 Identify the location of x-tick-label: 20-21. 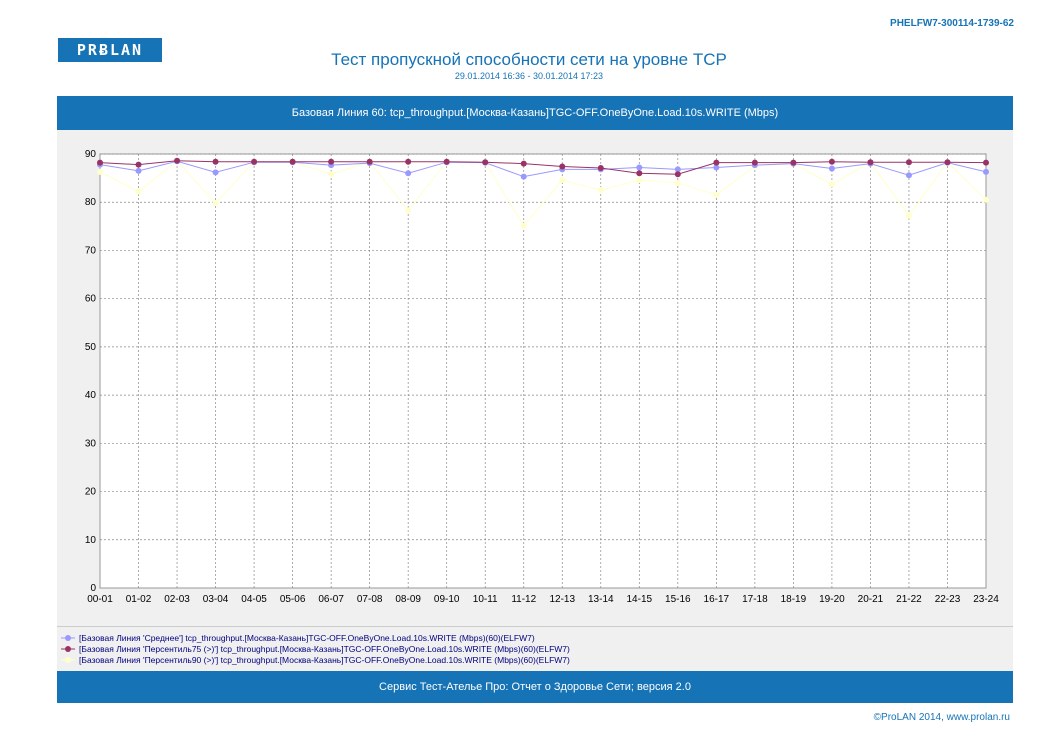
(871, 599).